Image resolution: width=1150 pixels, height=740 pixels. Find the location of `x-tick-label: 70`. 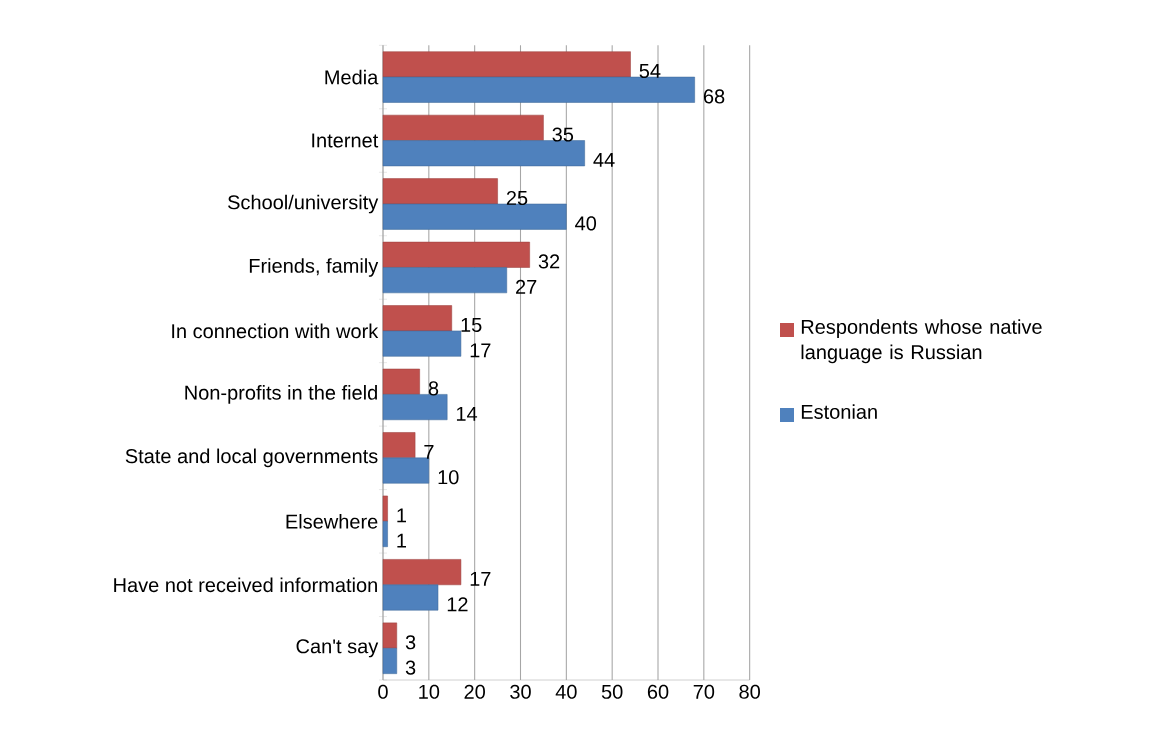

x-tick-label: 70 is located at coordinates (704, 691).